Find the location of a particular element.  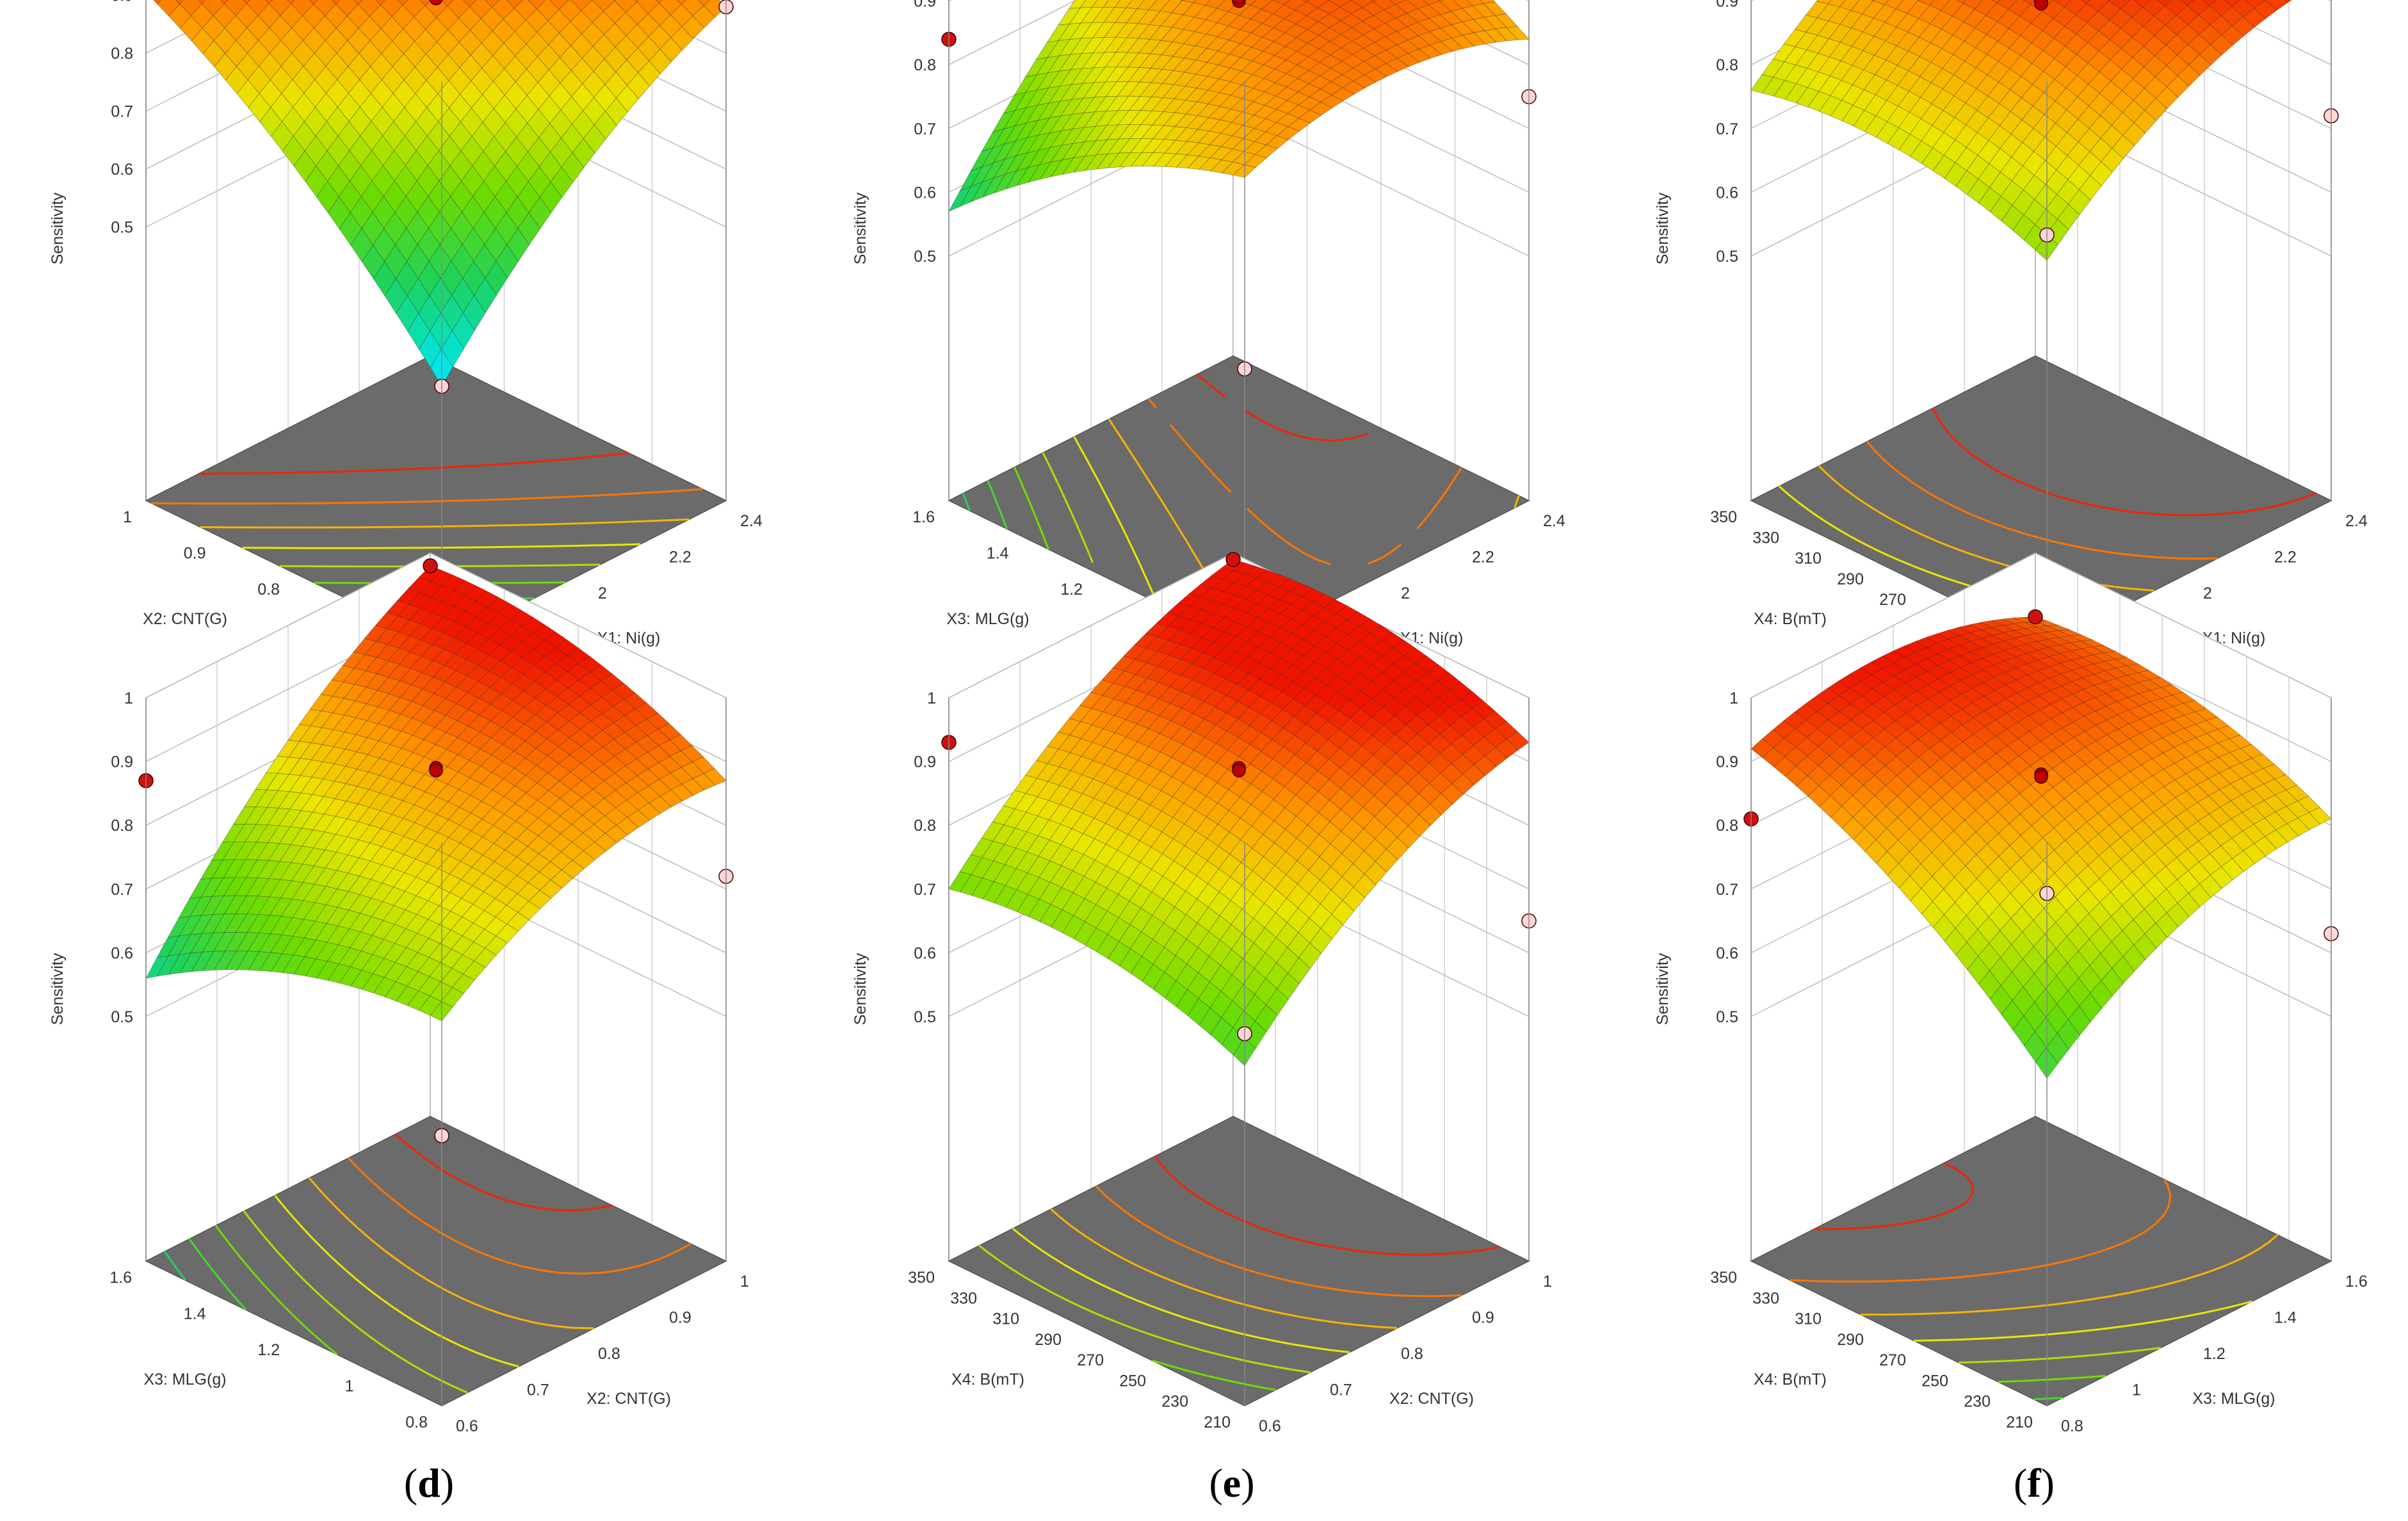

design-point is located at coordinates (430, 566).